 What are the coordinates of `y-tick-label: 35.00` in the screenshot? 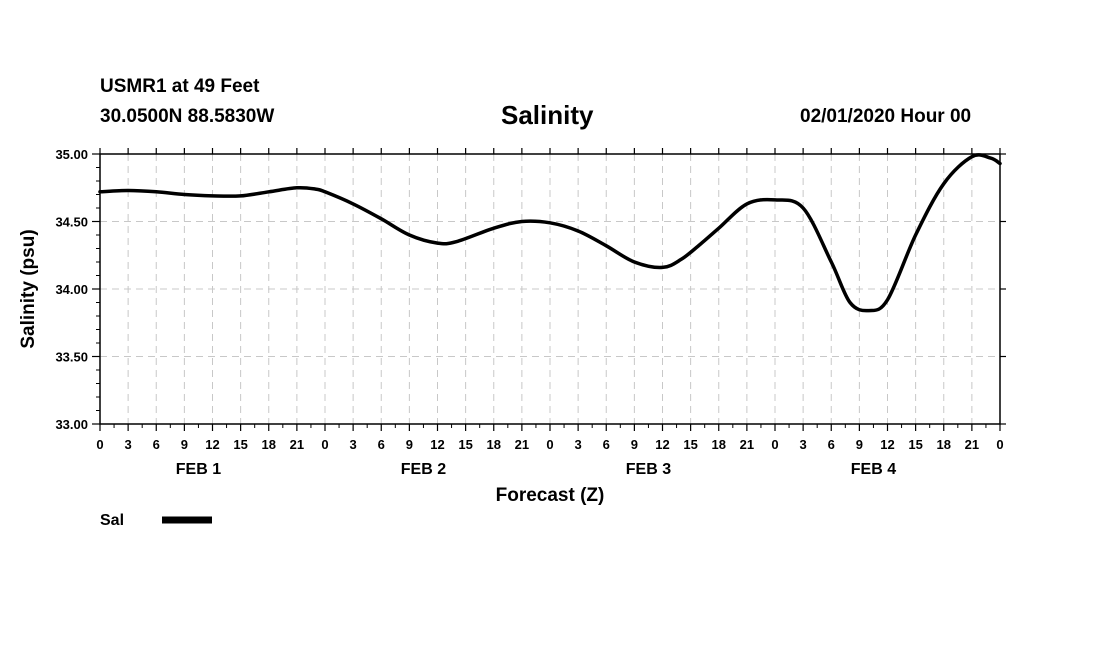 It's located at (71, 154).